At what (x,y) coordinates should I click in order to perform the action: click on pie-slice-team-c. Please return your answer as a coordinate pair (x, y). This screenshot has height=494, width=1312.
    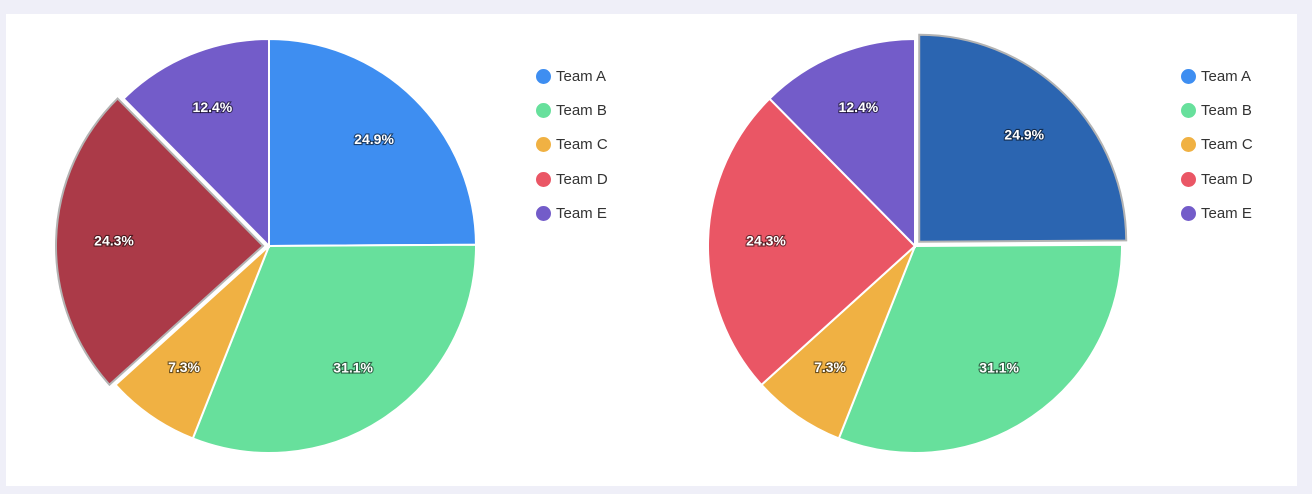
    Looking at the image, I should click on (192, 342).